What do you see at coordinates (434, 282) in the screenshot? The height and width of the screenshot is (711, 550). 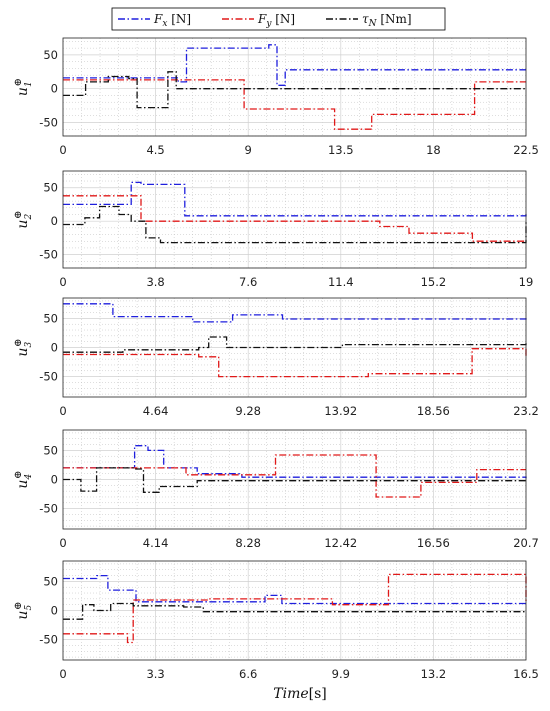 I see `x-tick-label: 15.2` at bounding box center [434, 282].